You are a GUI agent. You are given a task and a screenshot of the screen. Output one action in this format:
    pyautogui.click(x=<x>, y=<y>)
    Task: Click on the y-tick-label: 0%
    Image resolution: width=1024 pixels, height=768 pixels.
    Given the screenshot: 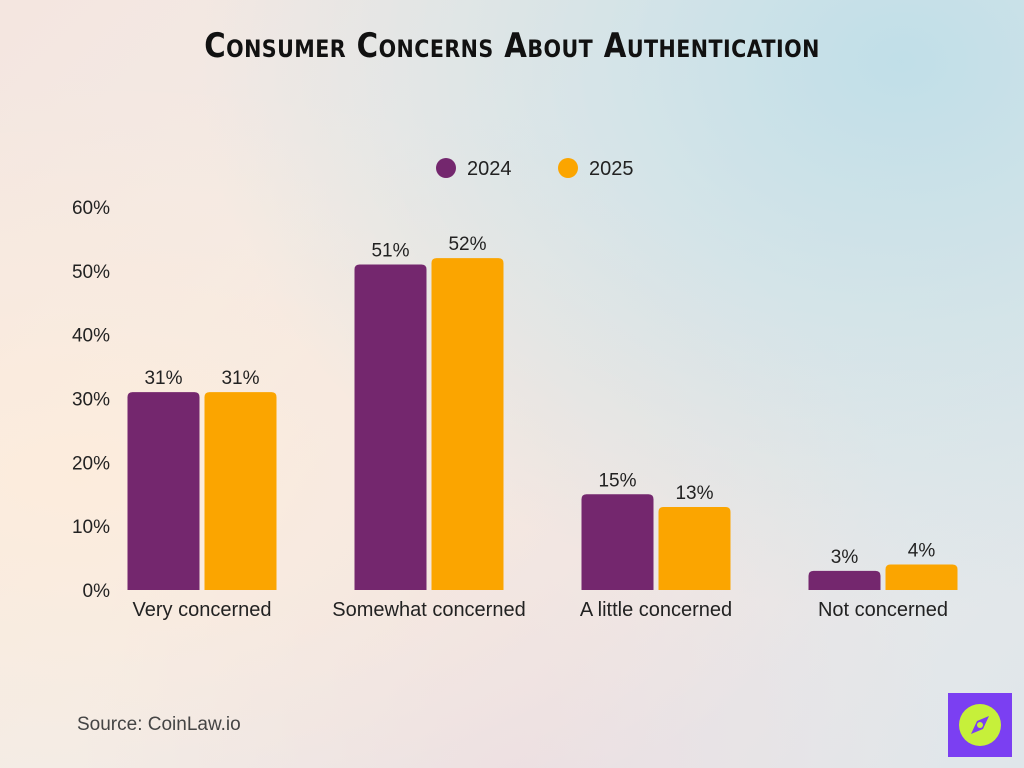 What is the action you would take?
    pyautogui.click(x=97, y=591)
    